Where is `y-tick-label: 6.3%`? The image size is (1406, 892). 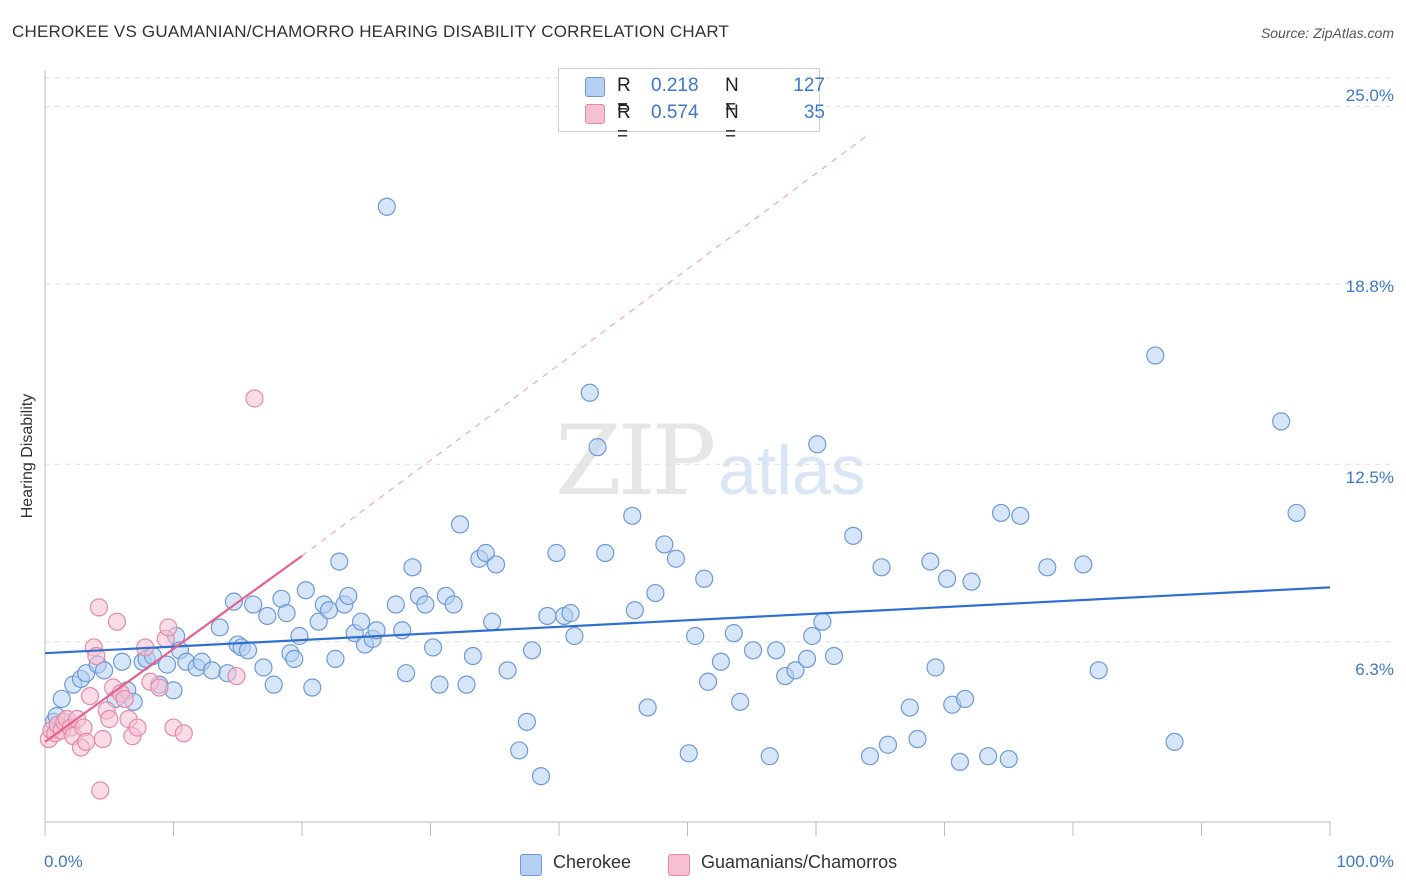 y-tick-label: 6.3% is located at coordinates (1374, 669).